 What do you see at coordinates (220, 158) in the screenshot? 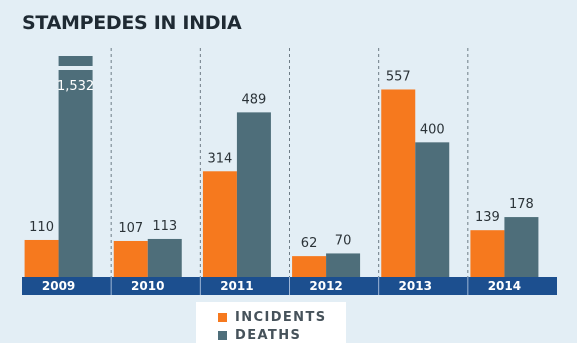
I see `data-label-incidents-2011: 314` at bounding box center [220, 158].